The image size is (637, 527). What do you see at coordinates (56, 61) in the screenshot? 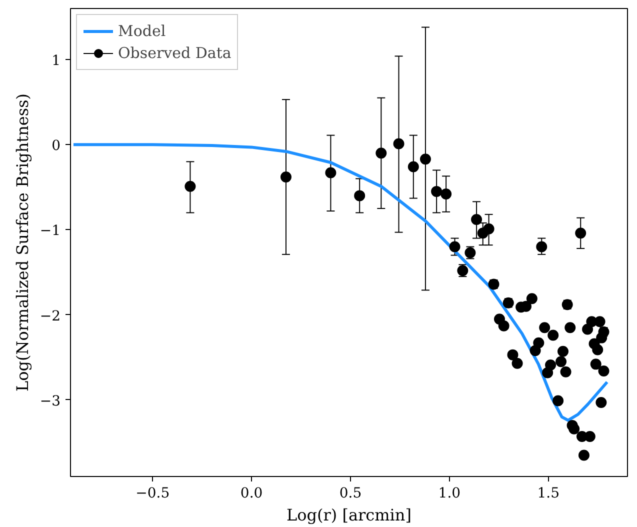
I see `y-tick-label: 1` at bounding box center [56, 61].